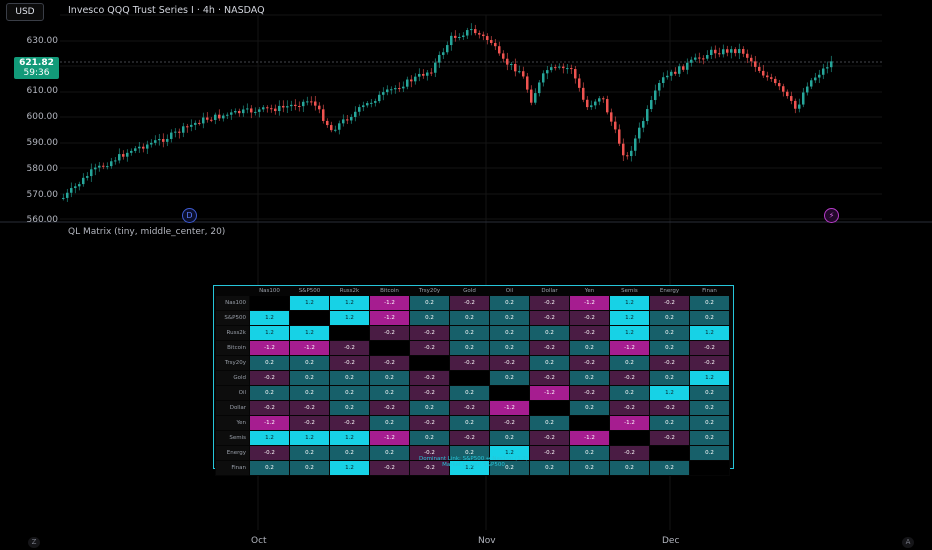 The width and height of the screenshot is (932, 550). What do you see at coordinates (189, 215) in the screenshot?
I see `dividend-marker: D` at bounding box center [189, 215].